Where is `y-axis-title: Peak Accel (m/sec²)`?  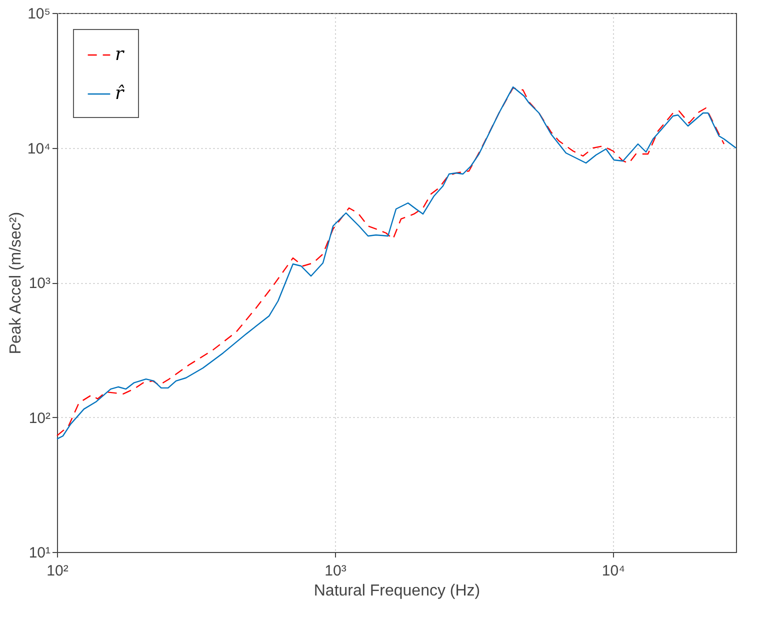
y-axis-title: Peak Accel (m/sec²) is located at coordinates (15, 283).